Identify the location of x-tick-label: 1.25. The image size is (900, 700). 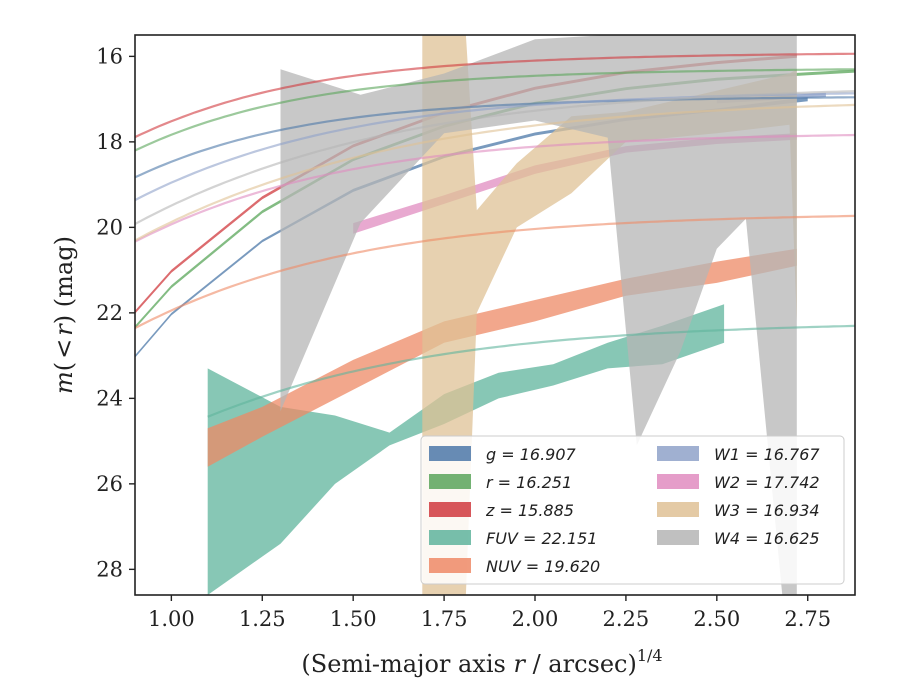
(262, 619).